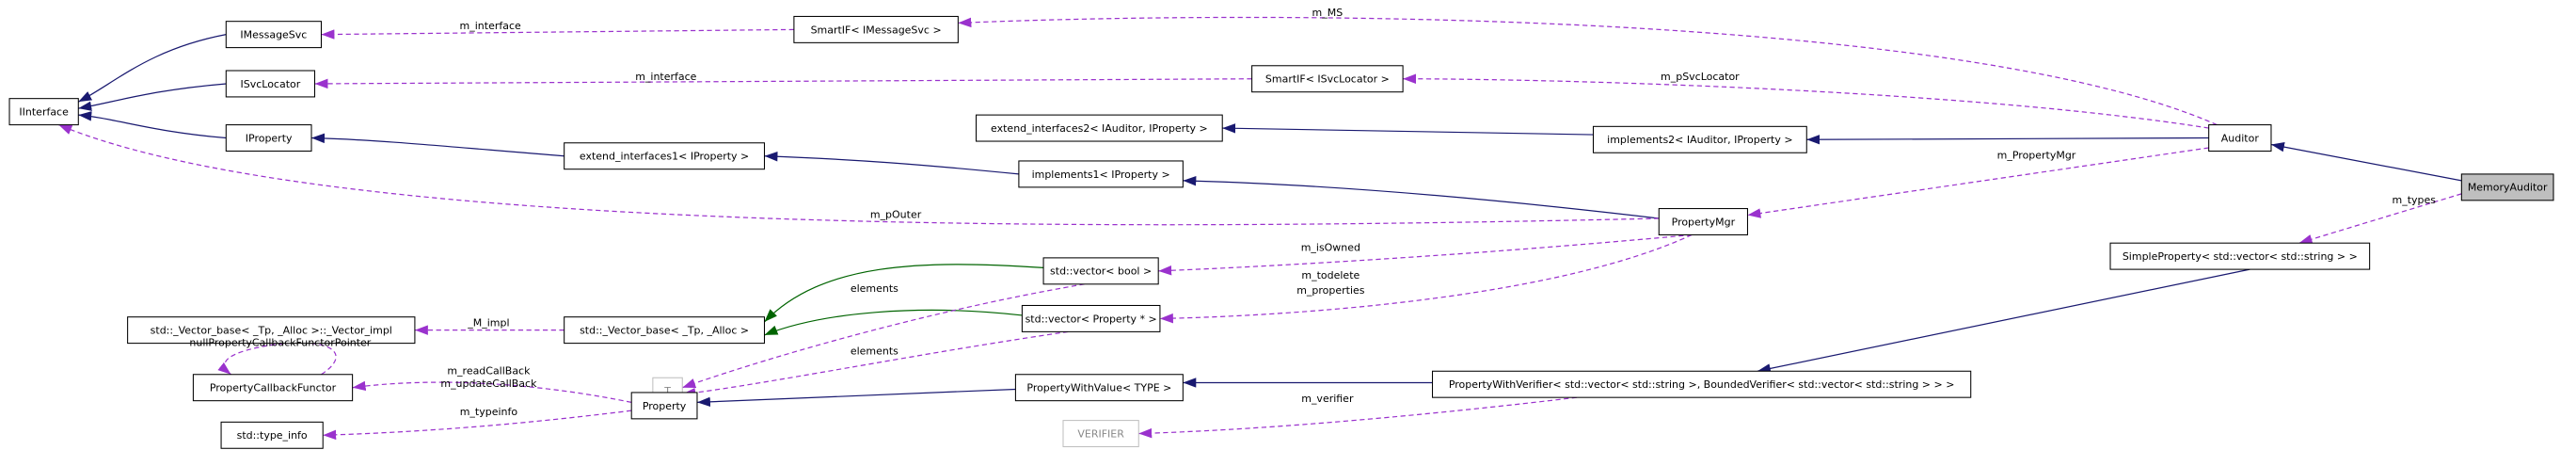 Image resolution: width=2576 pixels, height=450 pixels. What do you see at coordinates (667, 391) in the screenshot?
I see `node-label: T` at bounding box center [667, 391].